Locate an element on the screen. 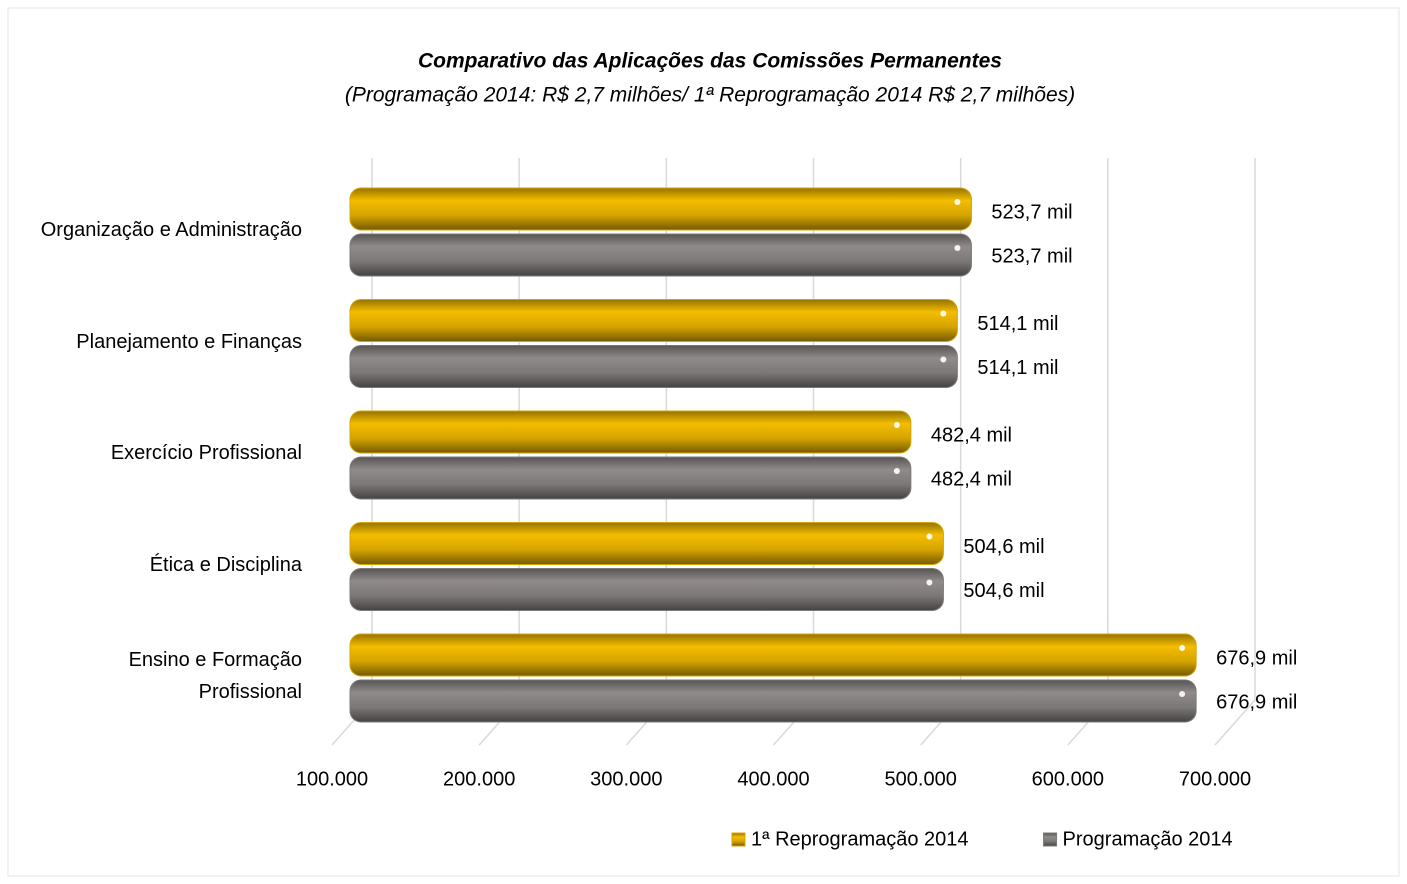  x-tick-label: 600.000 is located at coordinates (1068, 779).